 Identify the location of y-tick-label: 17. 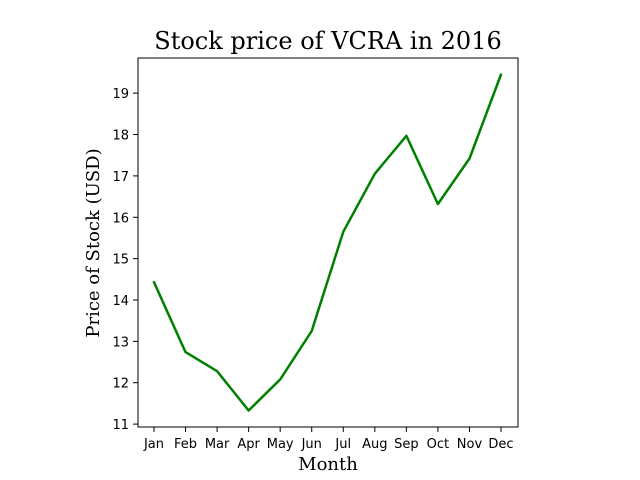
(120, 177).